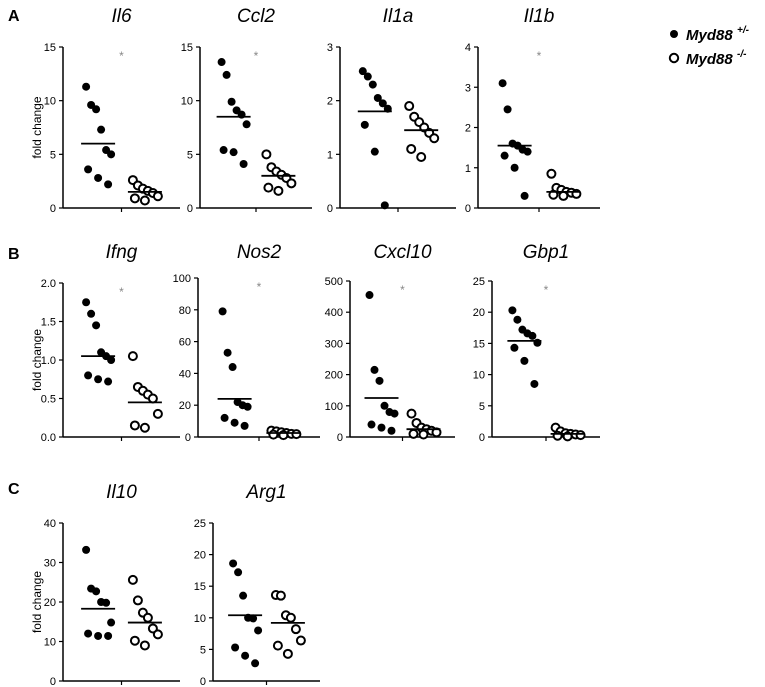 The height and width of the screenshot is (687, 765). I want to click on y-tick-label: 200, so click(334, 376).